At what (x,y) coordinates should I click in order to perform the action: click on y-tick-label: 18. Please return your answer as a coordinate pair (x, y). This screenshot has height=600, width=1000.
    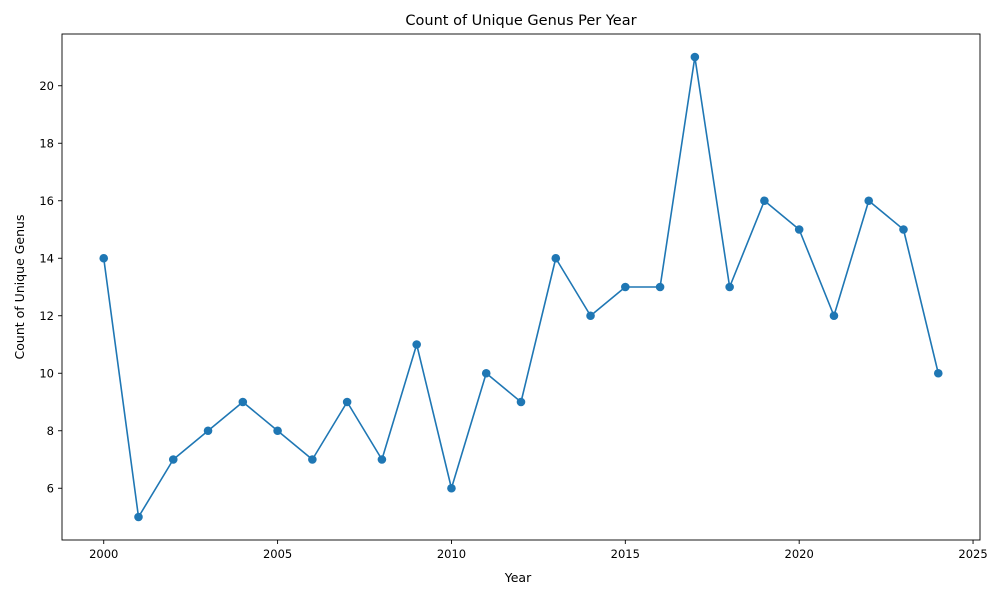
    Looking at the image, I should click on (46, 143).